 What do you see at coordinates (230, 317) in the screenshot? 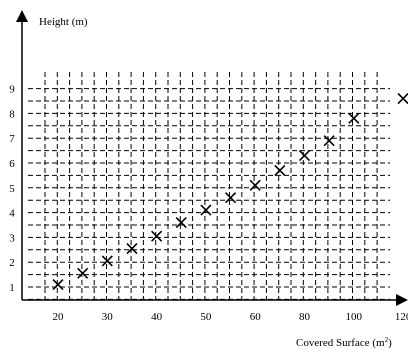
I see `x-tick-labels: 203040506080100120200` at bounding box center [230, 317].